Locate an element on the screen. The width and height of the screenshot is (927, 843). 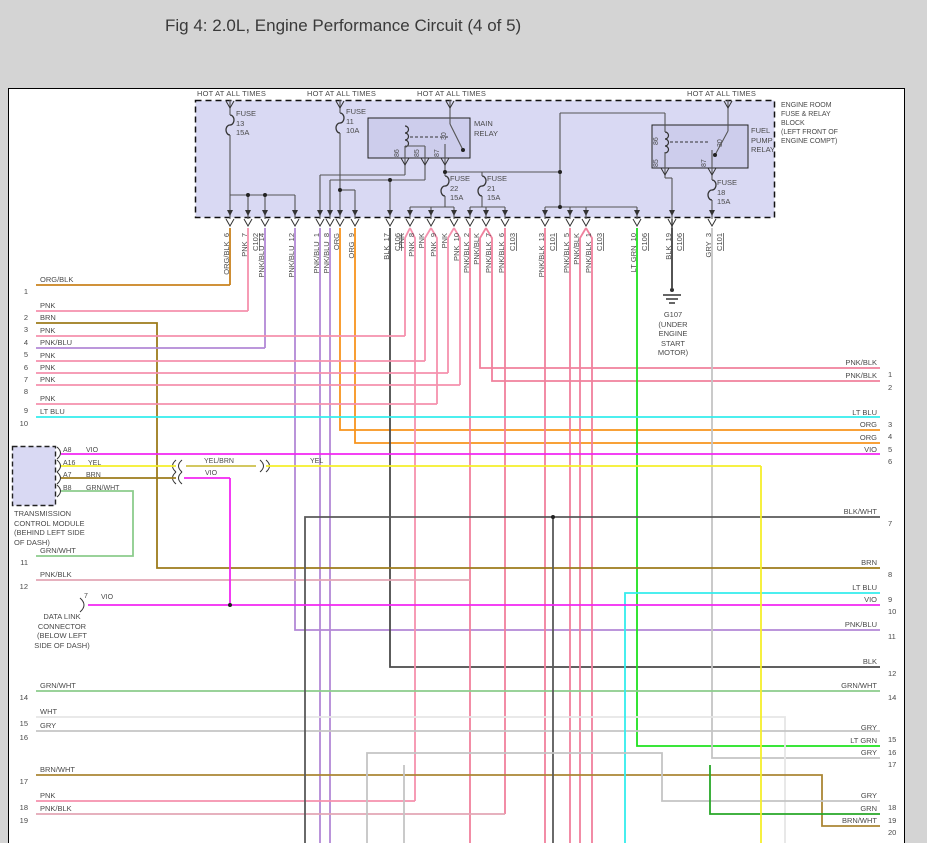
hot-label-4: HOT AT ALL TIMES is located at coordinates (722, 93).